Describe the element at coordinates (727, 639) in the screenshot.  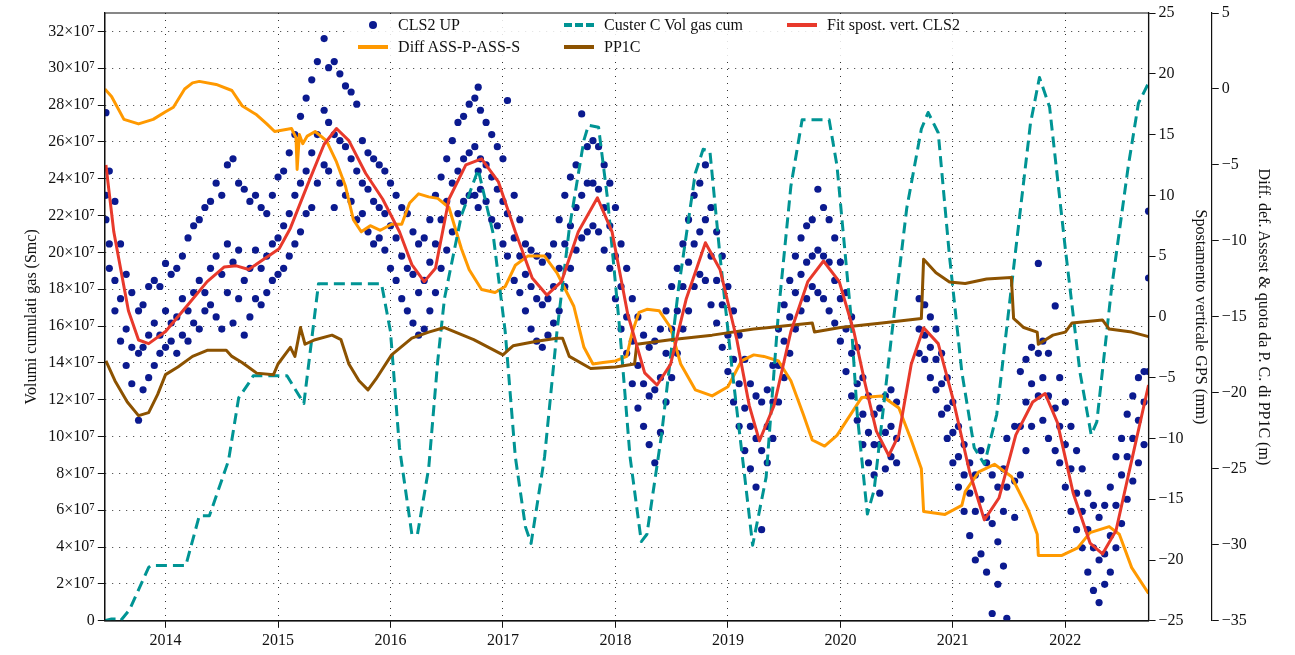
I see `x-tick-label: 2019` at that location.